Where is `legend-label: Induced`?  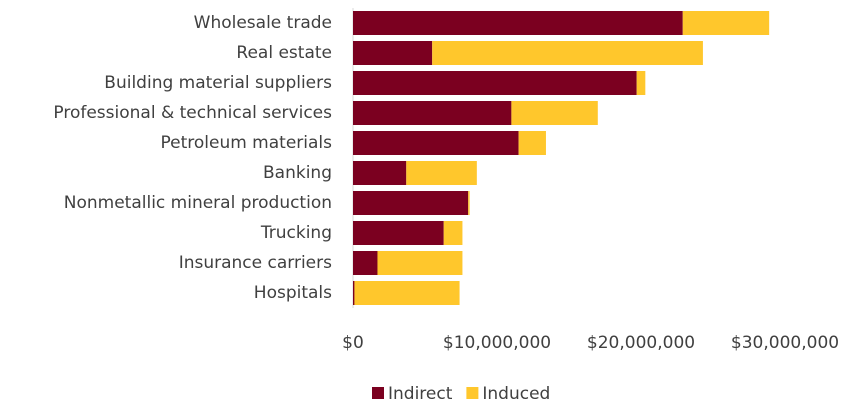 legend-label: Induced is located at coordinates (516, 393).